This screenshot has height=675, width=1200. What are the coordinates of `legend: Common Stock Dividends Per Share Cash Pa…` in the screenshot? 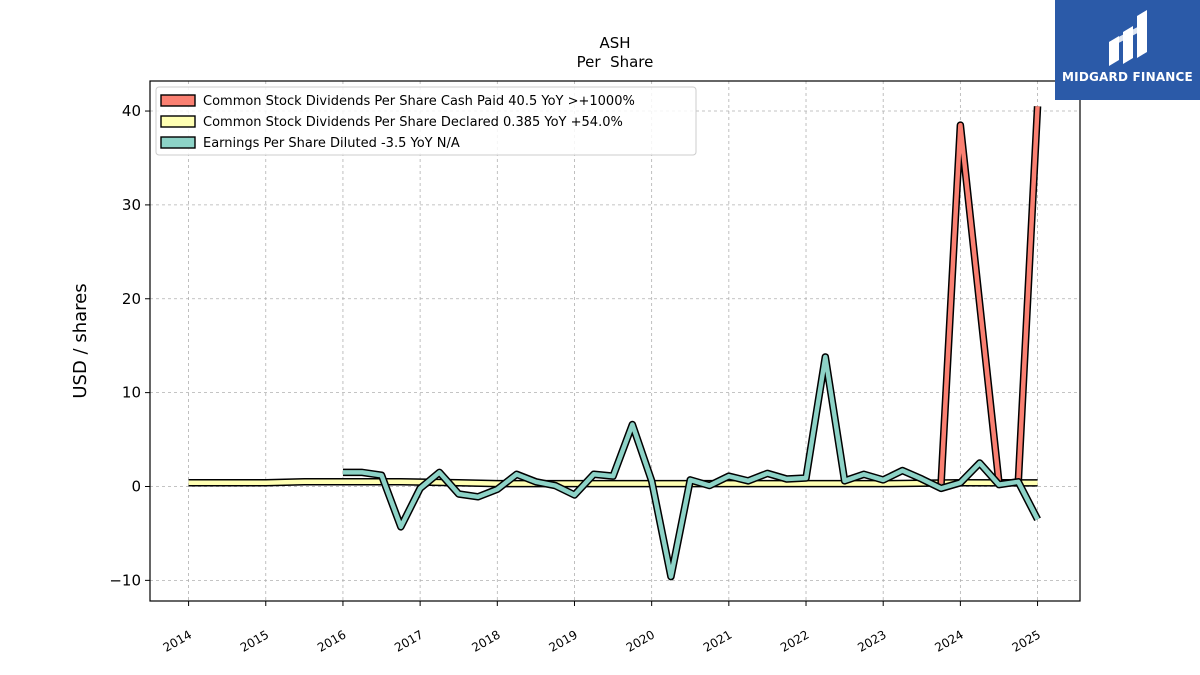 It's located at (426, 121).